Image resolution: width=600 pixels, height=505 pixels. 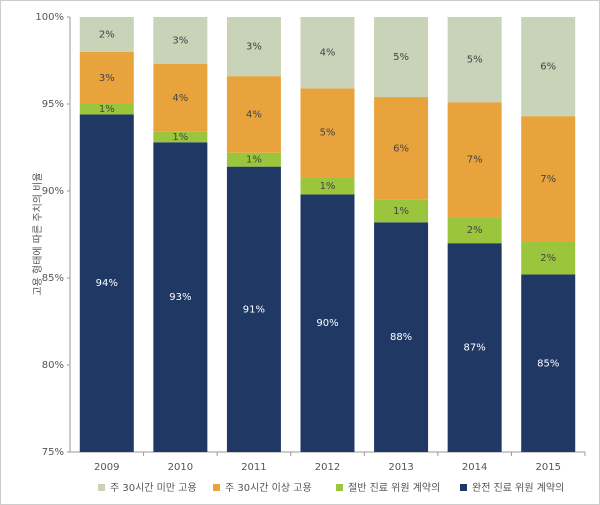 I want to click on y-axis-title: 고용 형태에 따른 주치의 비율, so click(x=38, y=233).